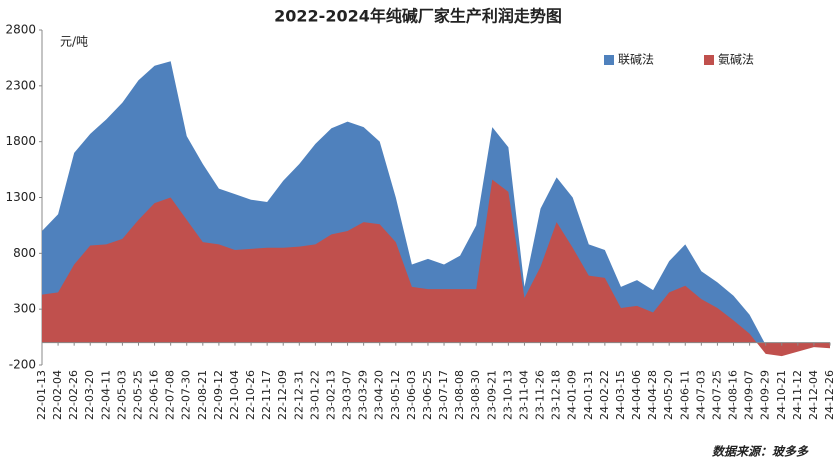 The image size is (836, 469). Describe the element at coordinates (24, 309) in the screenshot. I see `y-tick-label: 300` at that location.